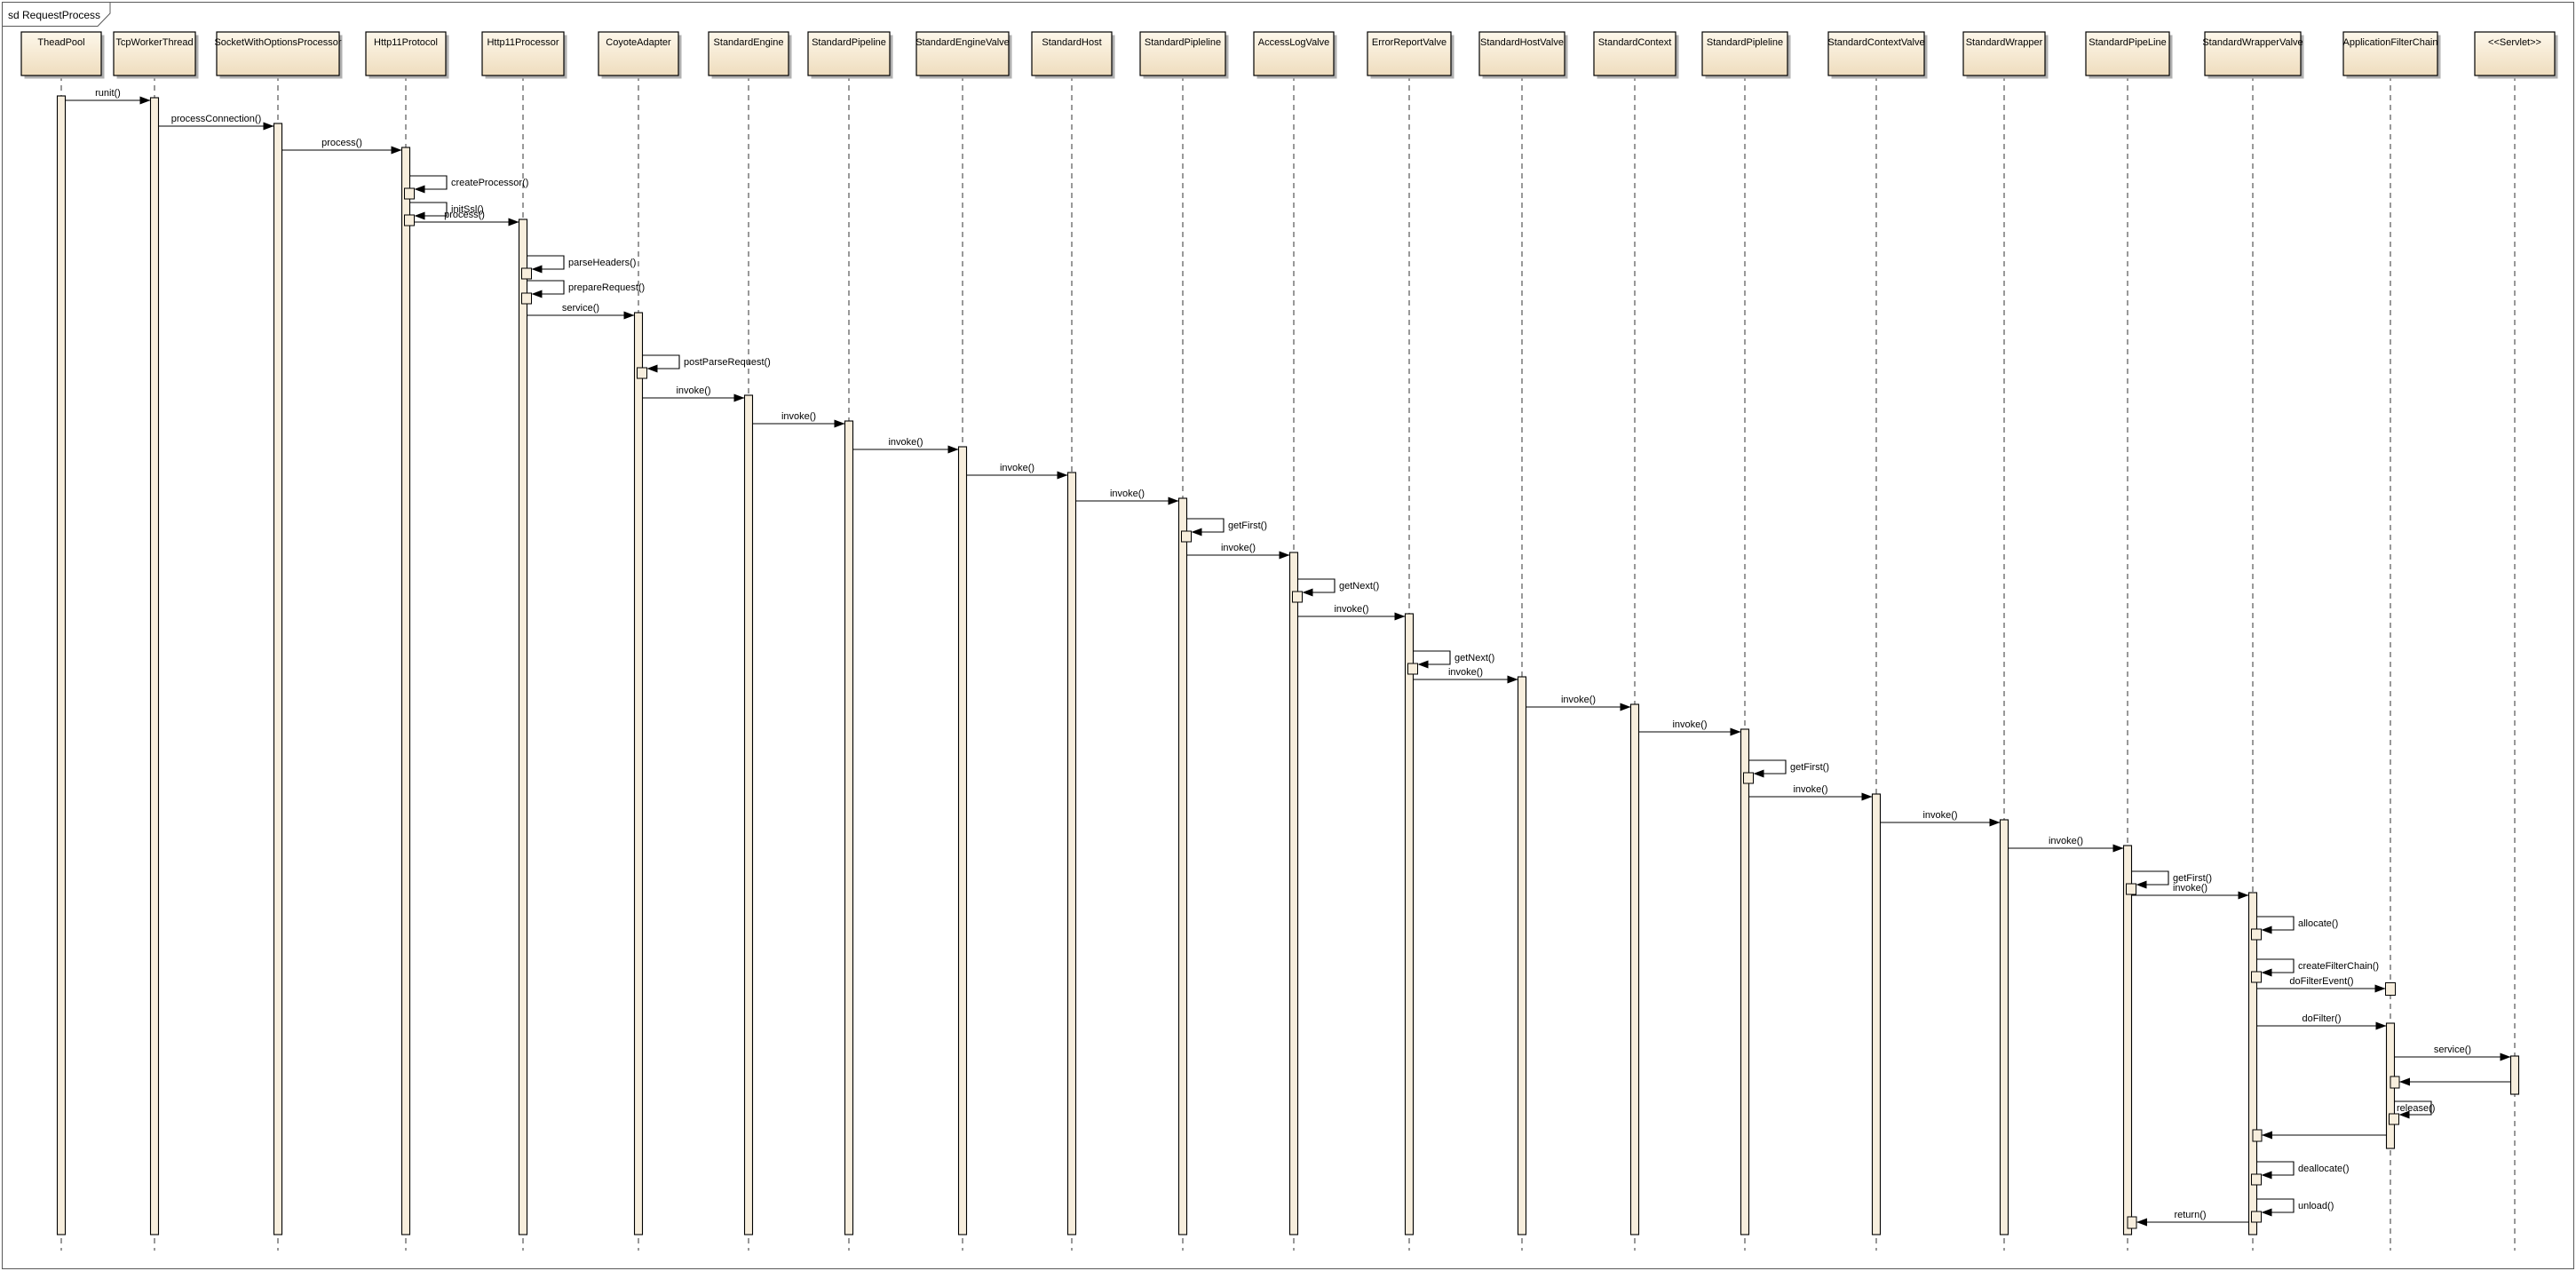 The width and height of the screenshot is (2576, 1271). Describe the element at coordinates (108, 97) in the screenshot. I see `call-message: runit()` at that location.